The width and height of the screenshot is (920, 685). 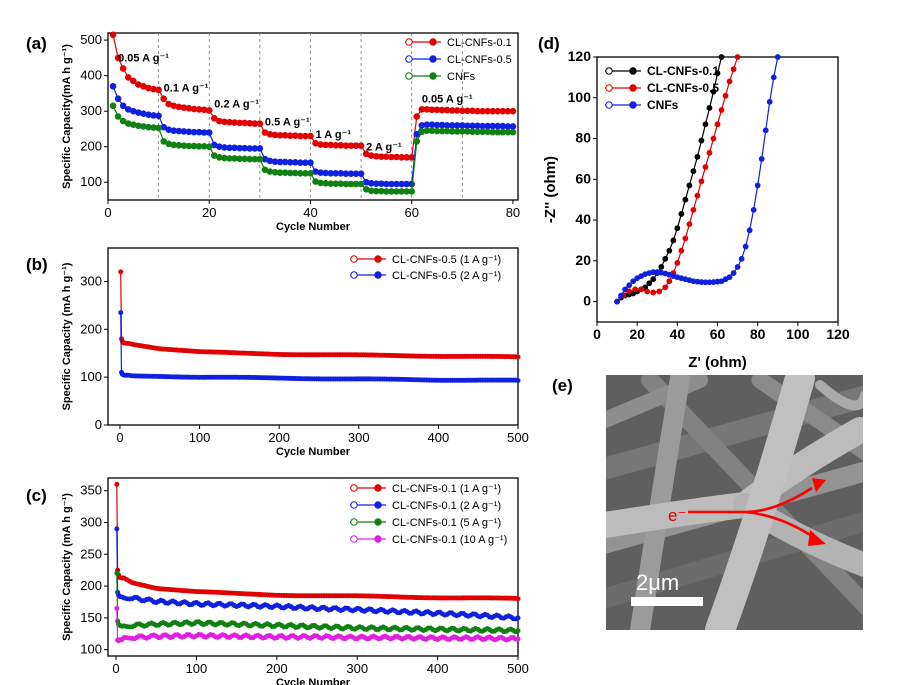 I want to click on scale-bar-label: 2μm, so click(x=657, y=582).